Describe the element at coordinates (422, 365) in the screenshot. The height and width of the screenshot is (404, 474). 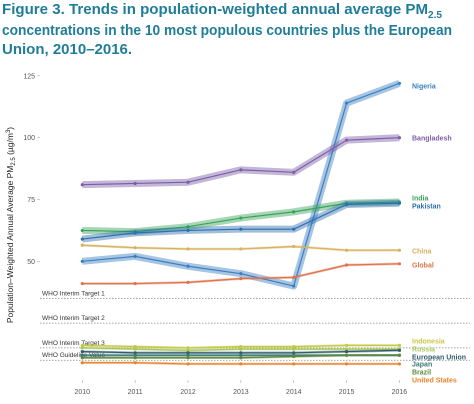
I see `series-label: Japan` at that location.